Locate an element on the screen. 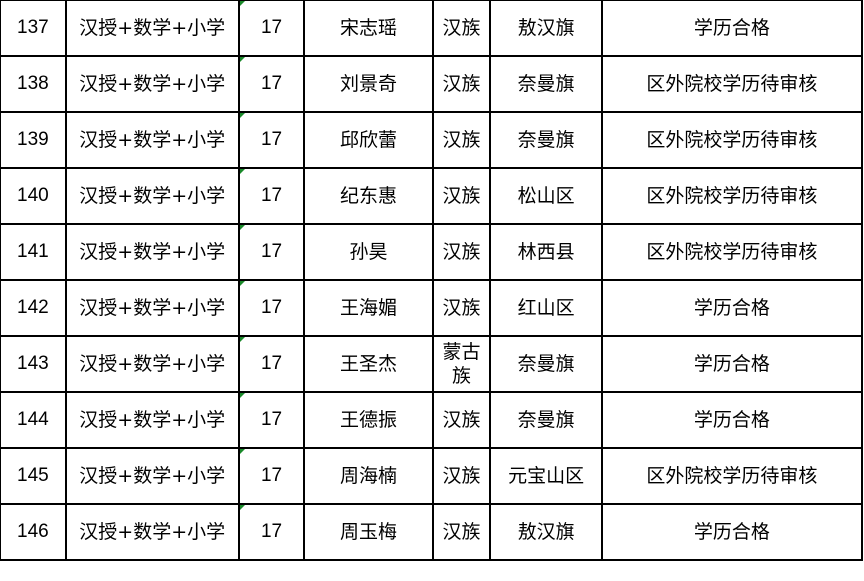 Image resolution: width=864 pixels, height=581 pixels. cell-text: 144 is located at coordinates (33, 419).